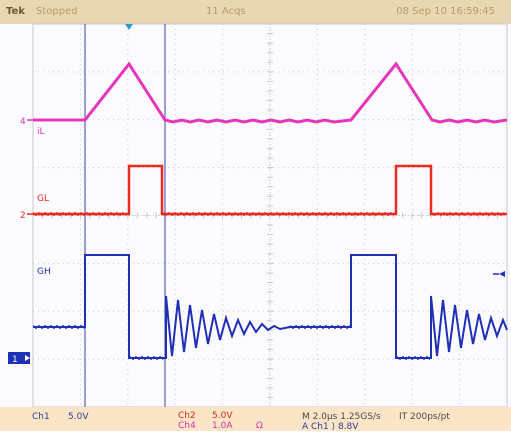 The image size is (511, 432). Describe the element at coordinates (259, 426) in the screenshot. I see `ch4-coupling: Ω` at that location.